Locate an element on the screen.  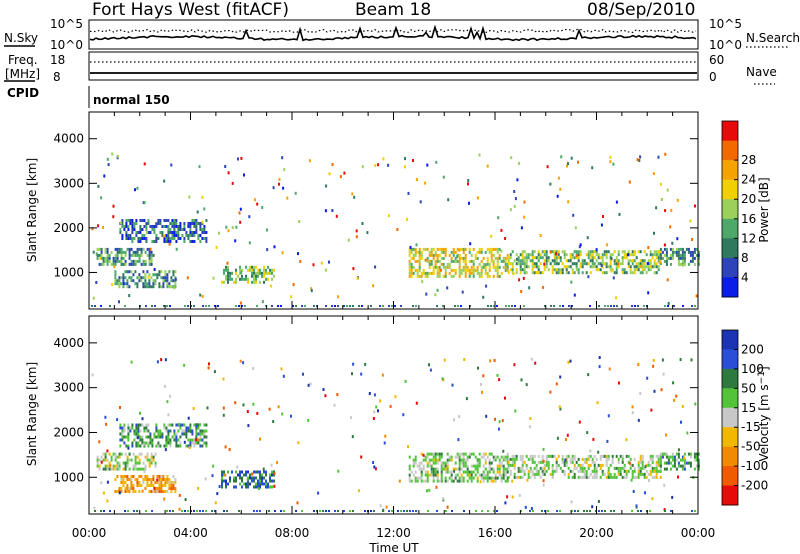
y-tick-label: 3000 is located at coordinates (68, 388).